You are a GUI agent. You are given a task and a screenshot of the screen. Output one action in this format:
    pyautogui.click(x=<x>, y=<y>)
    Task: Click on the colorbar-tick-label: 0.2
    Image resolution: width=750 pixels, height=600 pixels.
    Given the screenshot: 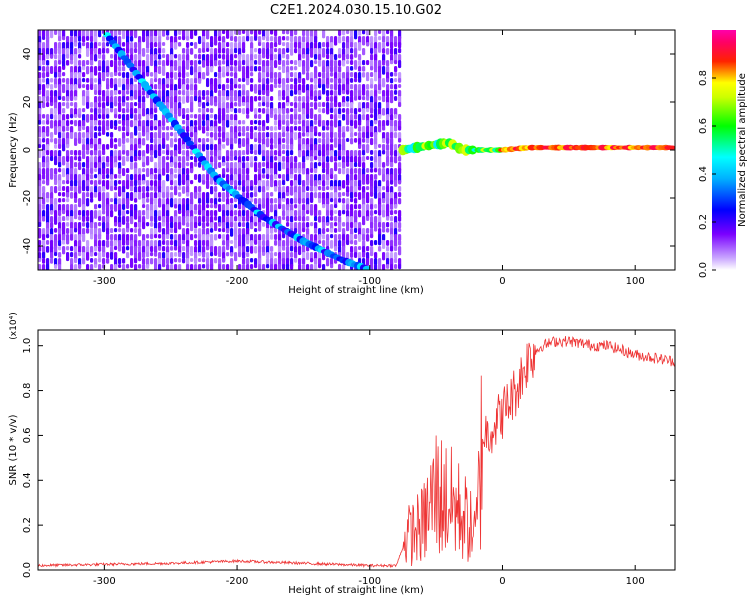 What is the action you would take?
    pyautogui.click(x=703, y=222)
    